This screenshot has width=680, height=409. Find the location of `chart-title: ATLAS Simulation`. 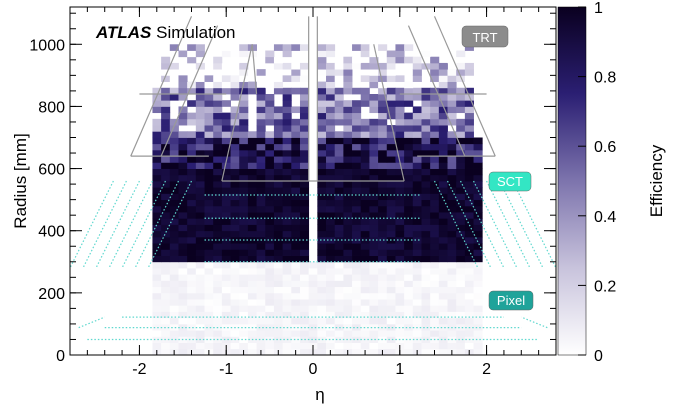

chart-title: ATLAS Simulation is located at coordinates (165, 32).